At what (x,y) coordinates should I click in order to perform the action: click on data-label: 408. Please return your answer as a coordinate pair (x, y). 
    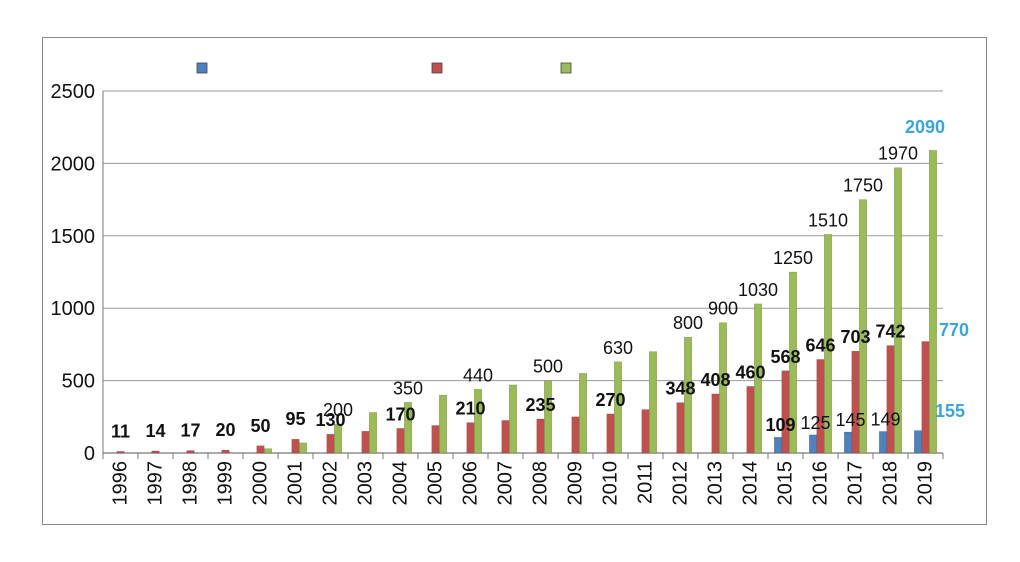
    Looking at the image, I should click on (715, 380).